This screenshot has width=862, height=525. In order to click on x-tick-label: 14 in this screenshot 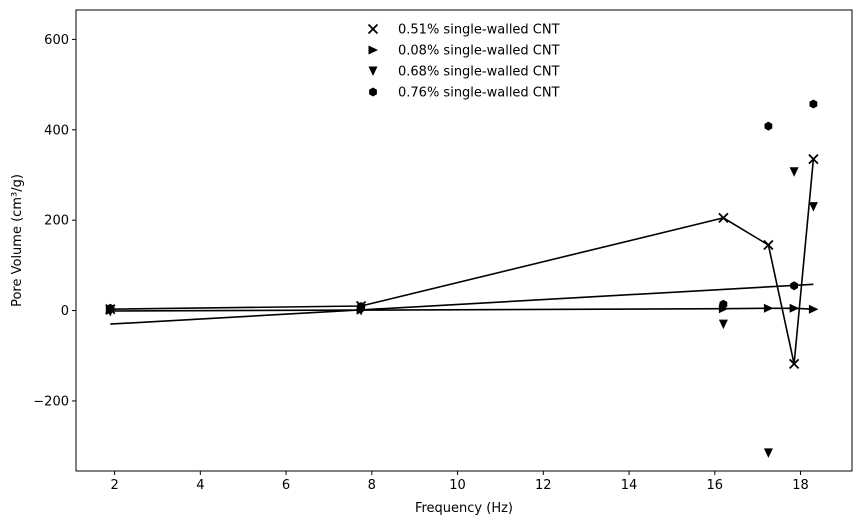, I will do `click(629, 485)`.